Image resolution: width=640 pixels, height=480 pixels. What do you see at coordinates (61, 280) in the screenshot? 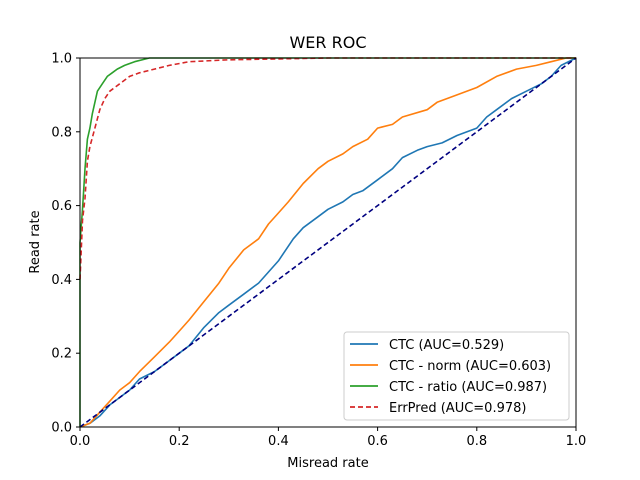
I see `y-tick-label: 0.4` at bounding box center [61, 280].